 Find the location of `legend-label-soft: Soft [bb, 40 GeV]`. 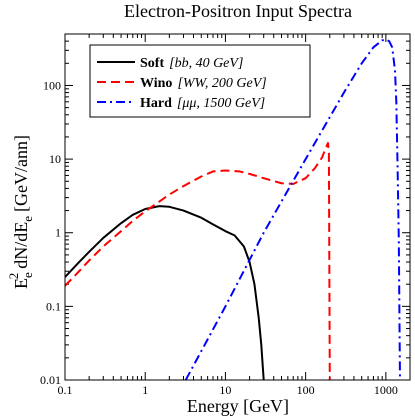

legend-label-soft: Soft [bb, 40 GeV] is located at coordinates (191, 63).